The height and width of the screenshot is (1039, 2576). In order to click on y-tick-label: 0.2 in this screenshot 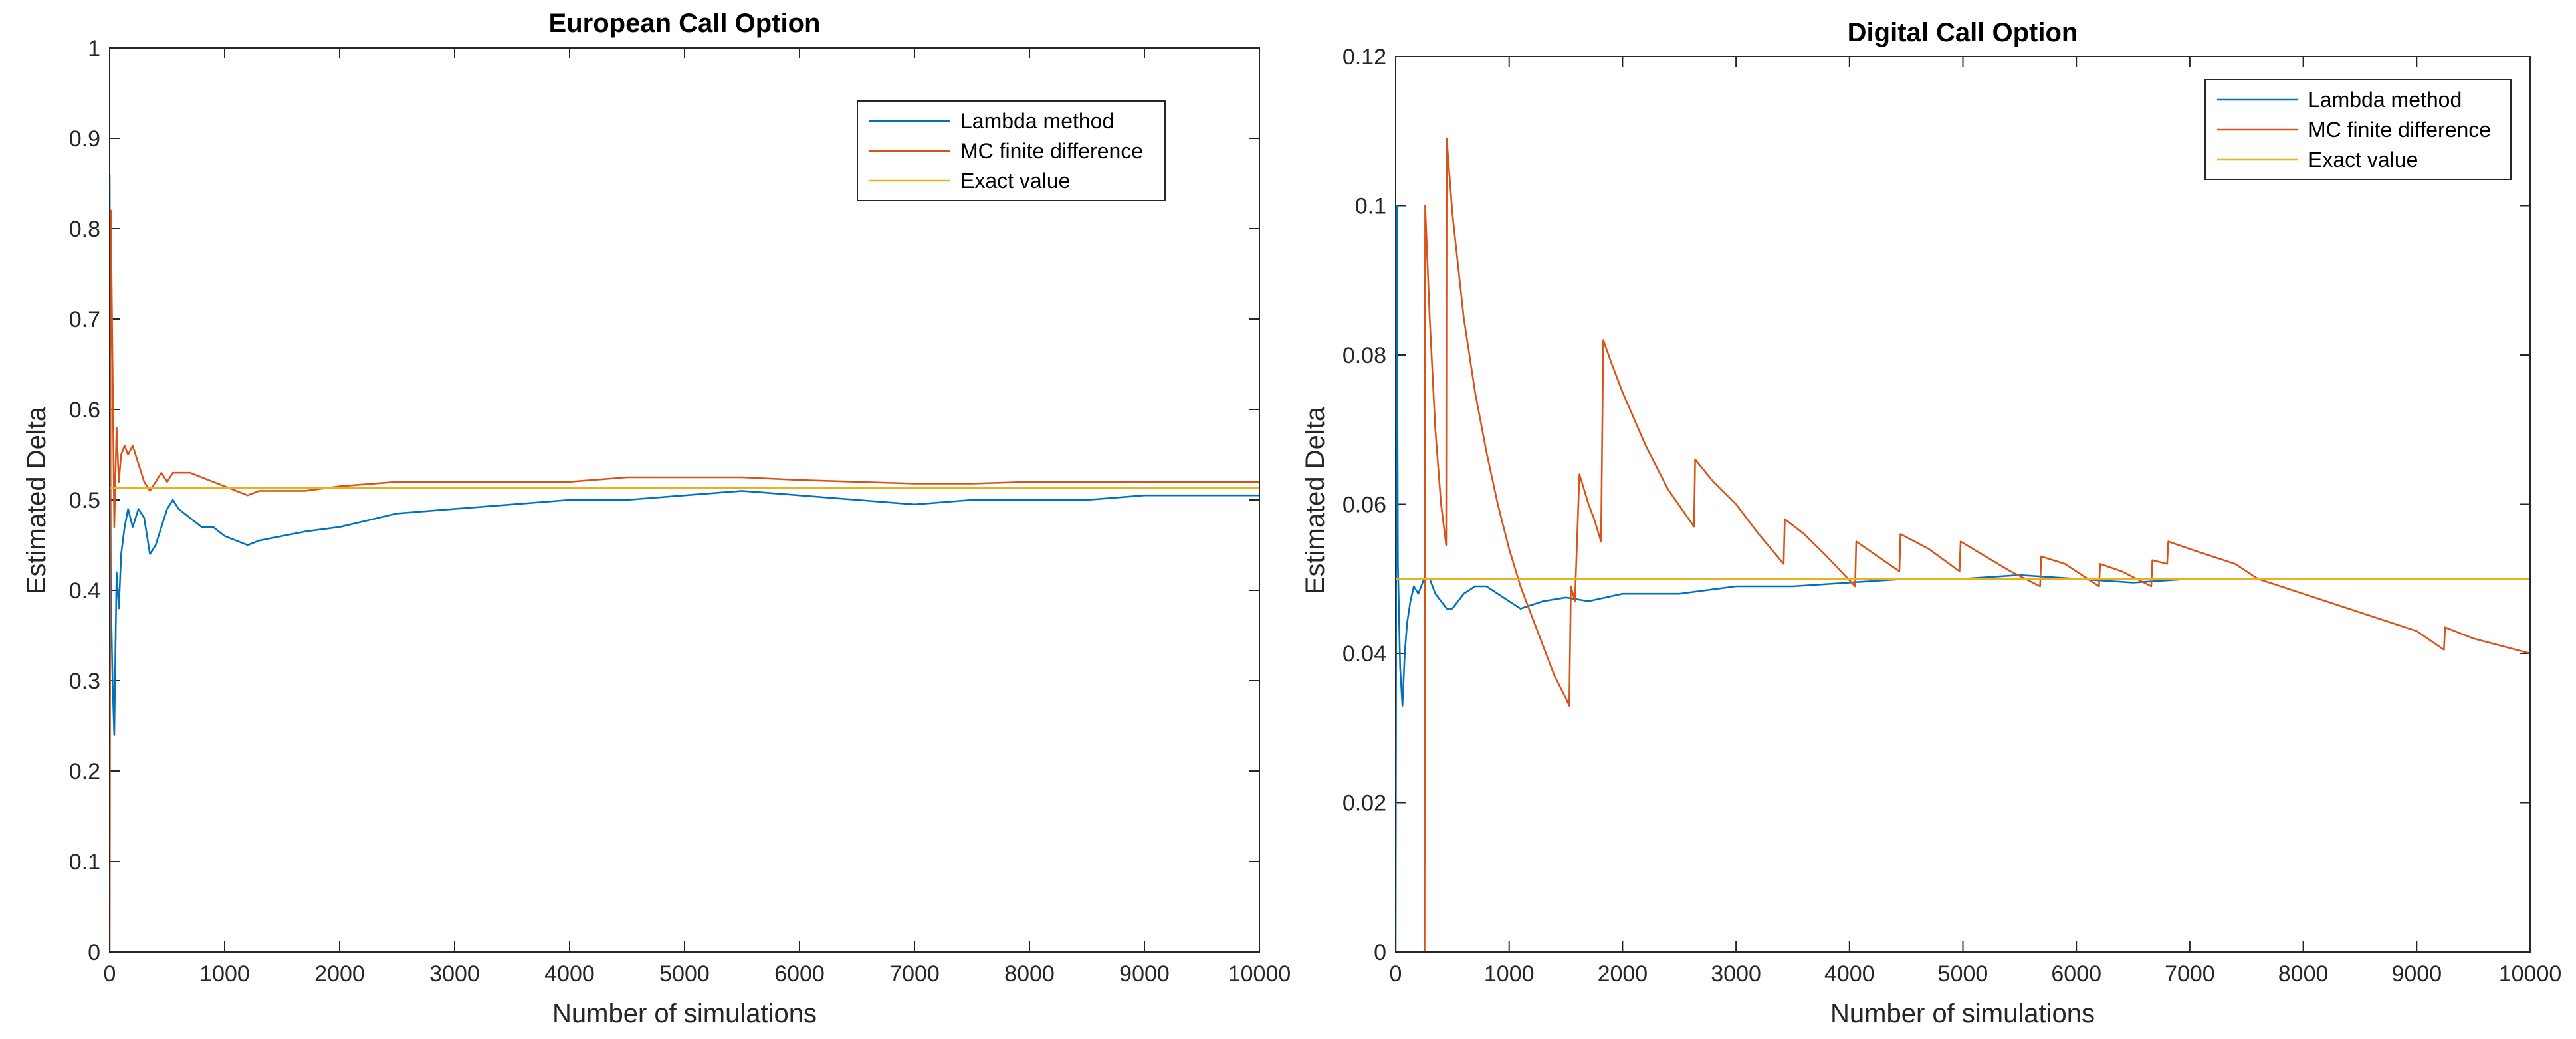, I will do `click(84, 771)`.